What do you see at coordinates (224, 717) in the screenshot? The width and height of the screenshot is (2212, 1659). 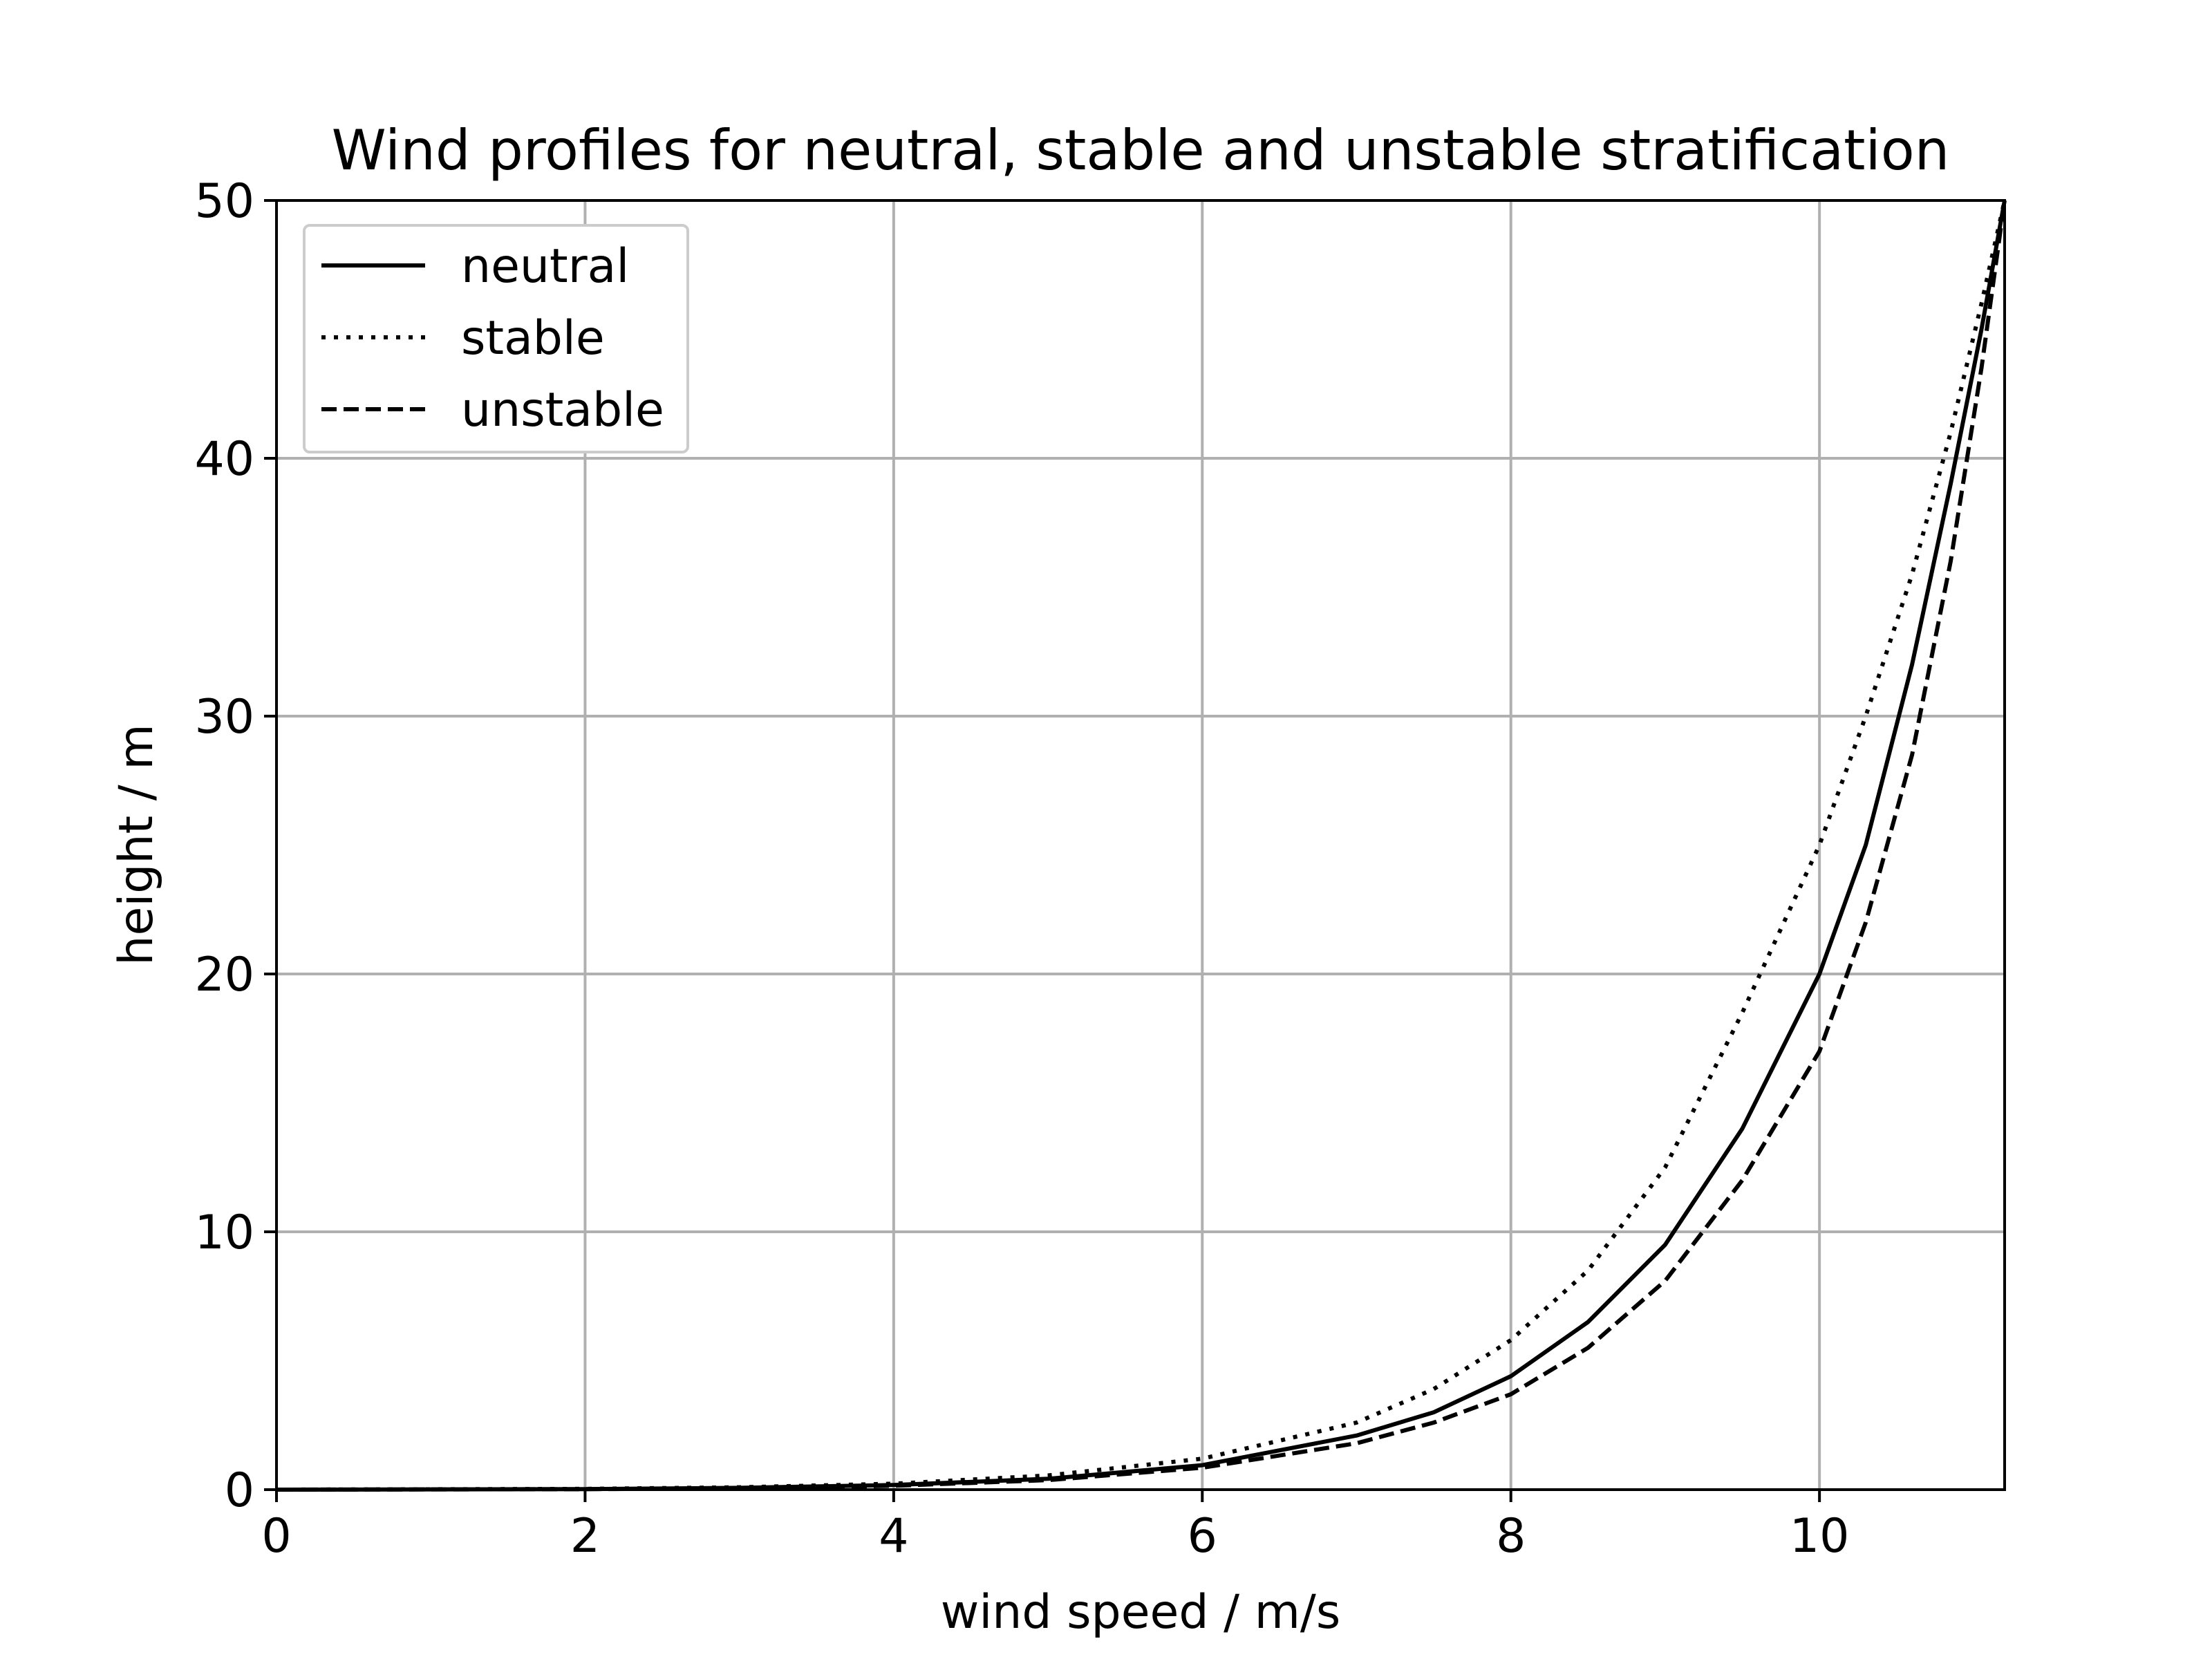 I see `y-tick-label: 30` at bounding box center [224, 717].